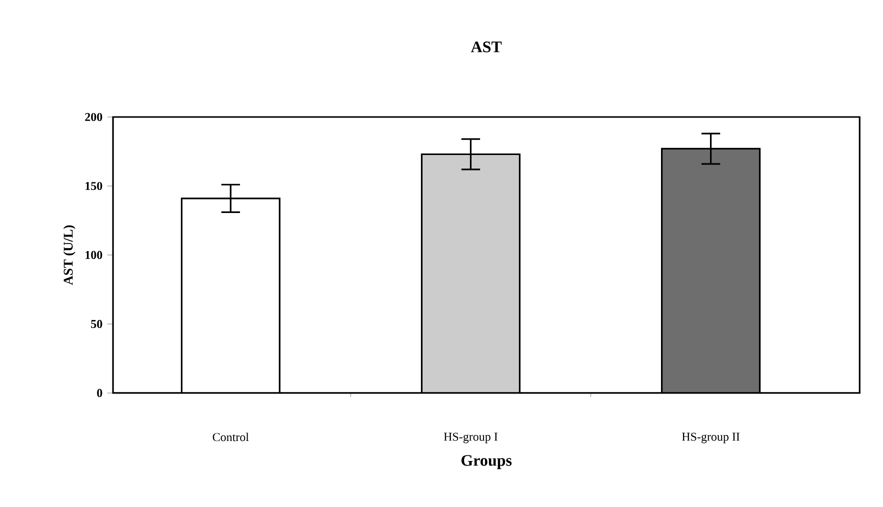 The image size is (883, 507). I want to click on x-tick-label: HS-group I, so click(471, 438).